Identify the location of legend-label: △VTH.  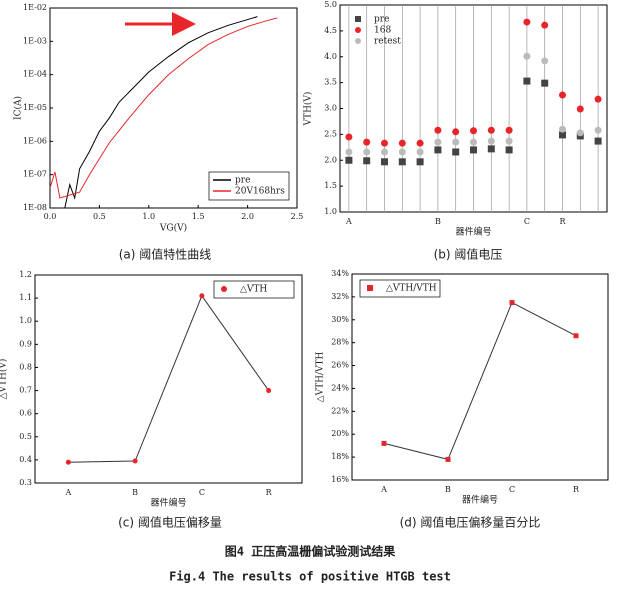
(253, 290).